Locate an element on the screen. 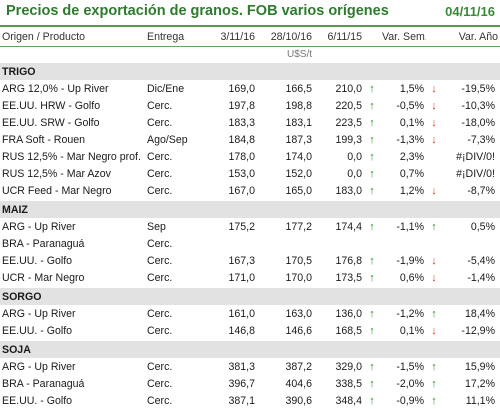 The image size is (500, 409). section-header: TRIGO is located at coordinates (250, 70).